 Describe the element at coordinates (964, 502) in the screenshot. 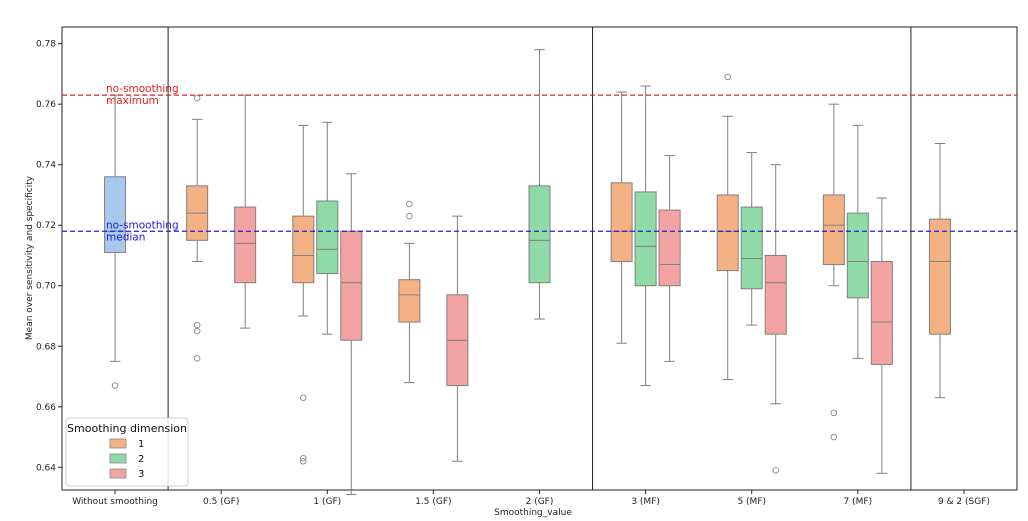

I see `x-tick-label: 9 & 2 (SGF)` at that location.